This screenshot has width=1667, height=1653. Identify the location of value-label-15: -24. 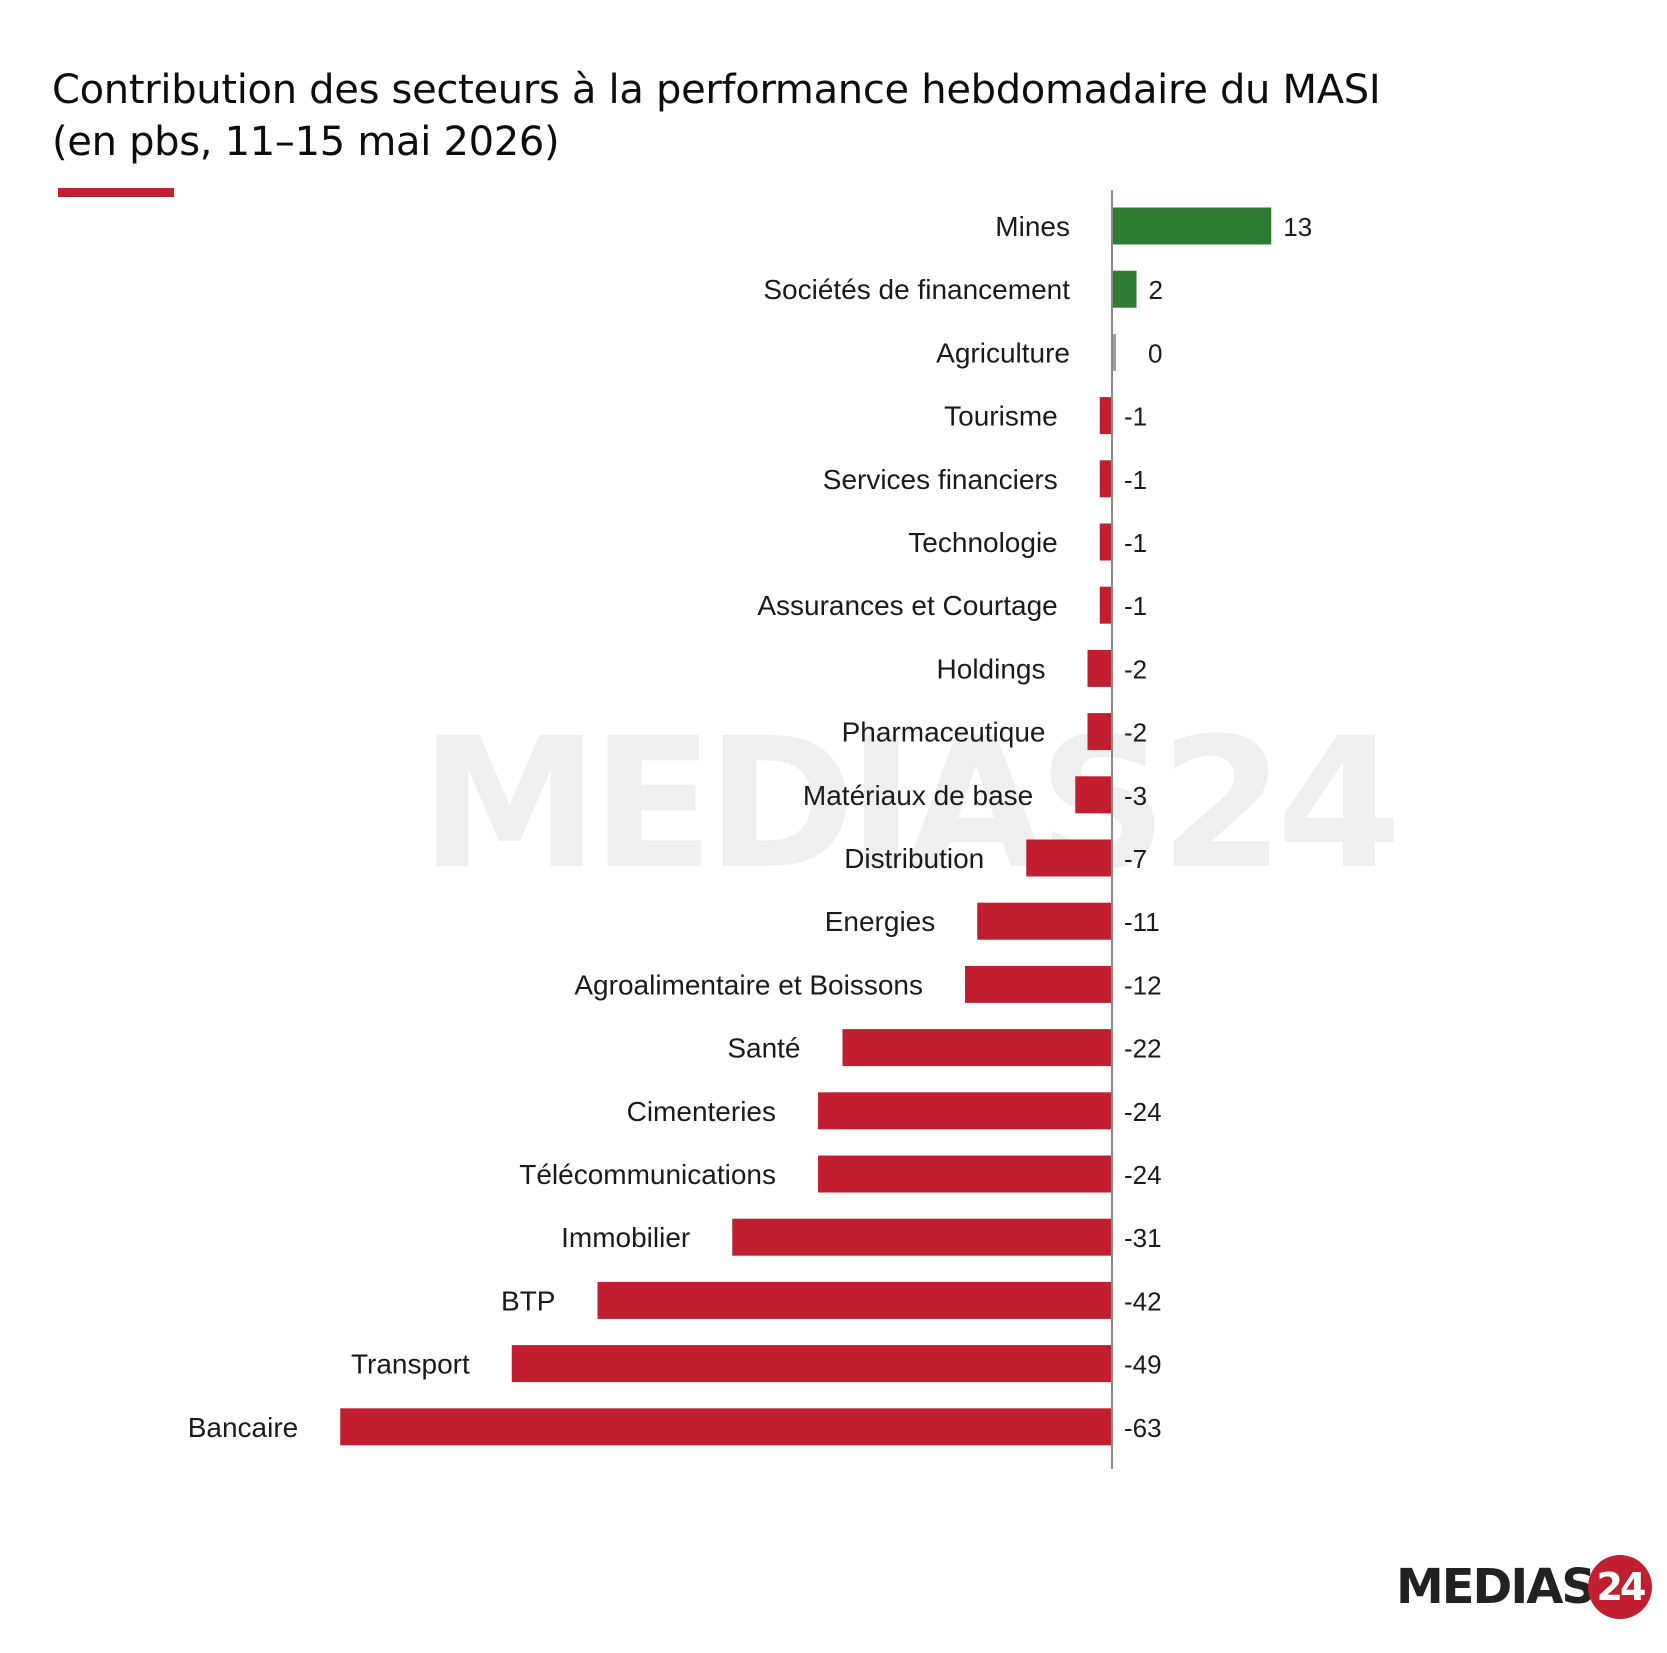
(1143, 1175).